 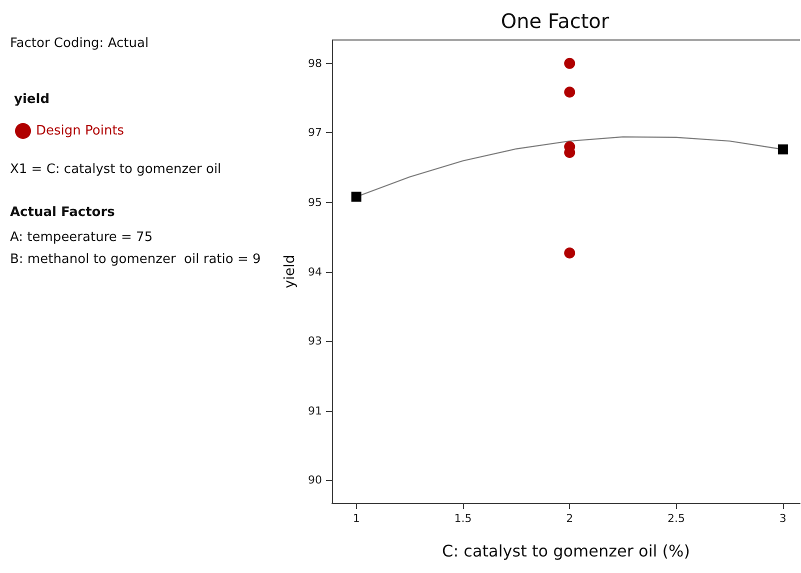 What do you see at coordinates (32, 99) in the screenshot?
I see `legend-title: yield` at bounding box center [32, 99].